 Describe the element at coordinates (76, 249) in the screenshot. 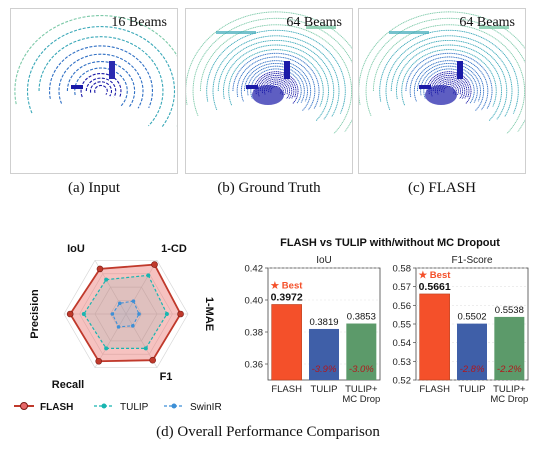

I see `radar-axis-label: IoU` at that location.